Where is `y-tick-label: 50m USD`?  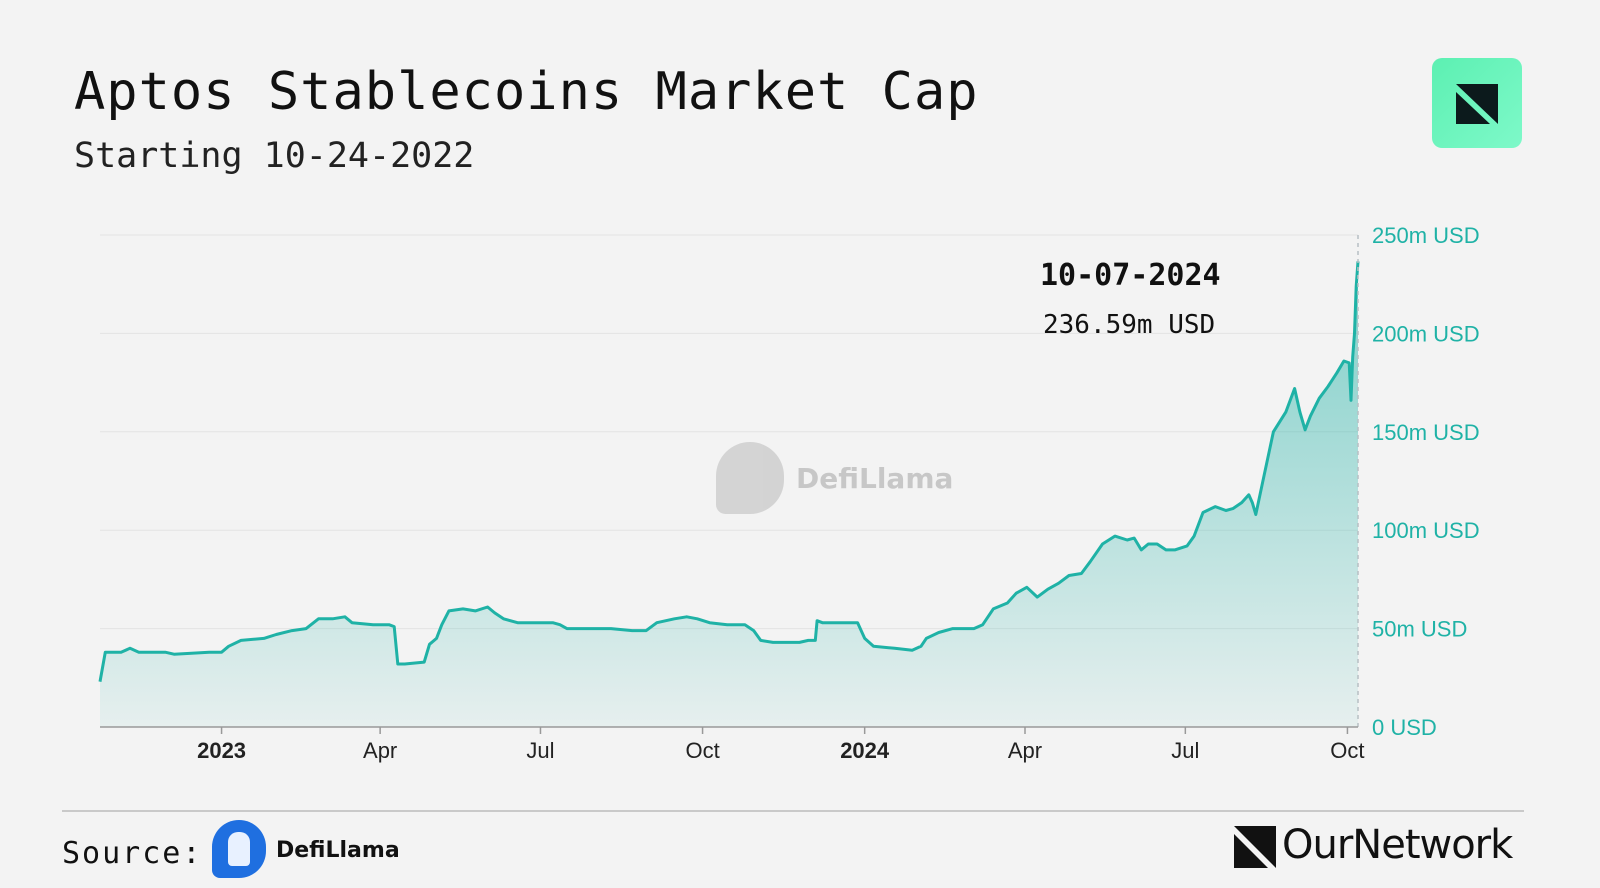
y-tick-label: 50m USD is located at coordinates (1419, 629).